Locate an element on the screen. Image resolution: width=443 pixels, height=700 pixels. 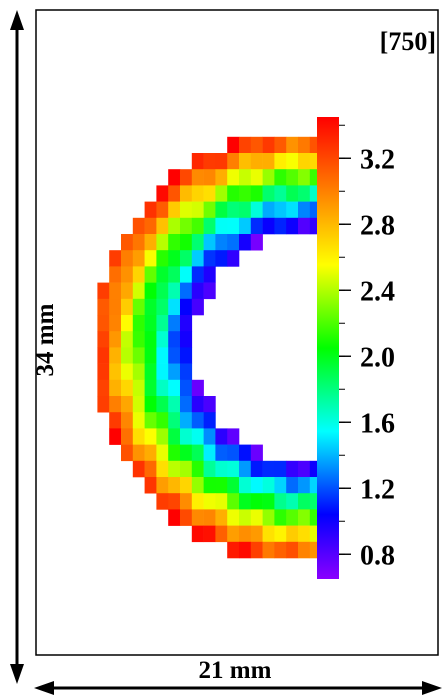
colorbar-tick-label: 0.8 is located at coordinates (377, 555).